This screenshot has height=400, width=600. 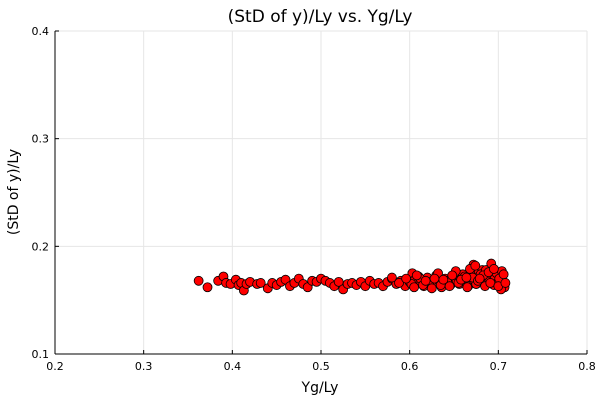 What do you see at coordinates (14, 192) in the screenshot?
I see `y-axis-label: (StD of y)/Ly` at bounding box center [14, 192].